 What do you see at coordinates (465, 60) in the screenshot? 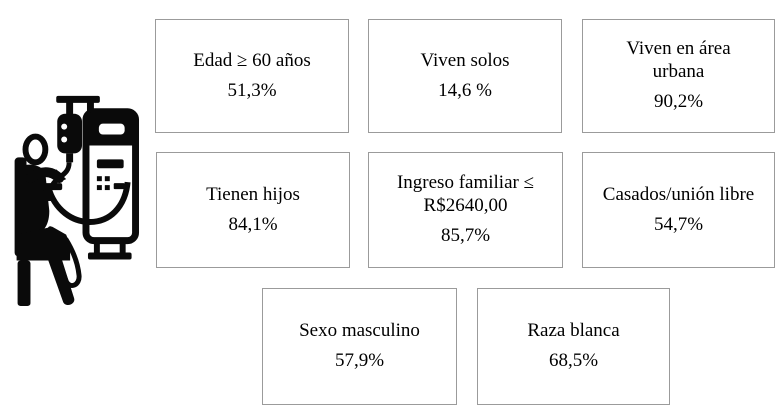
I see `stat-label: Viven solos` at bounding box center [465, 60].